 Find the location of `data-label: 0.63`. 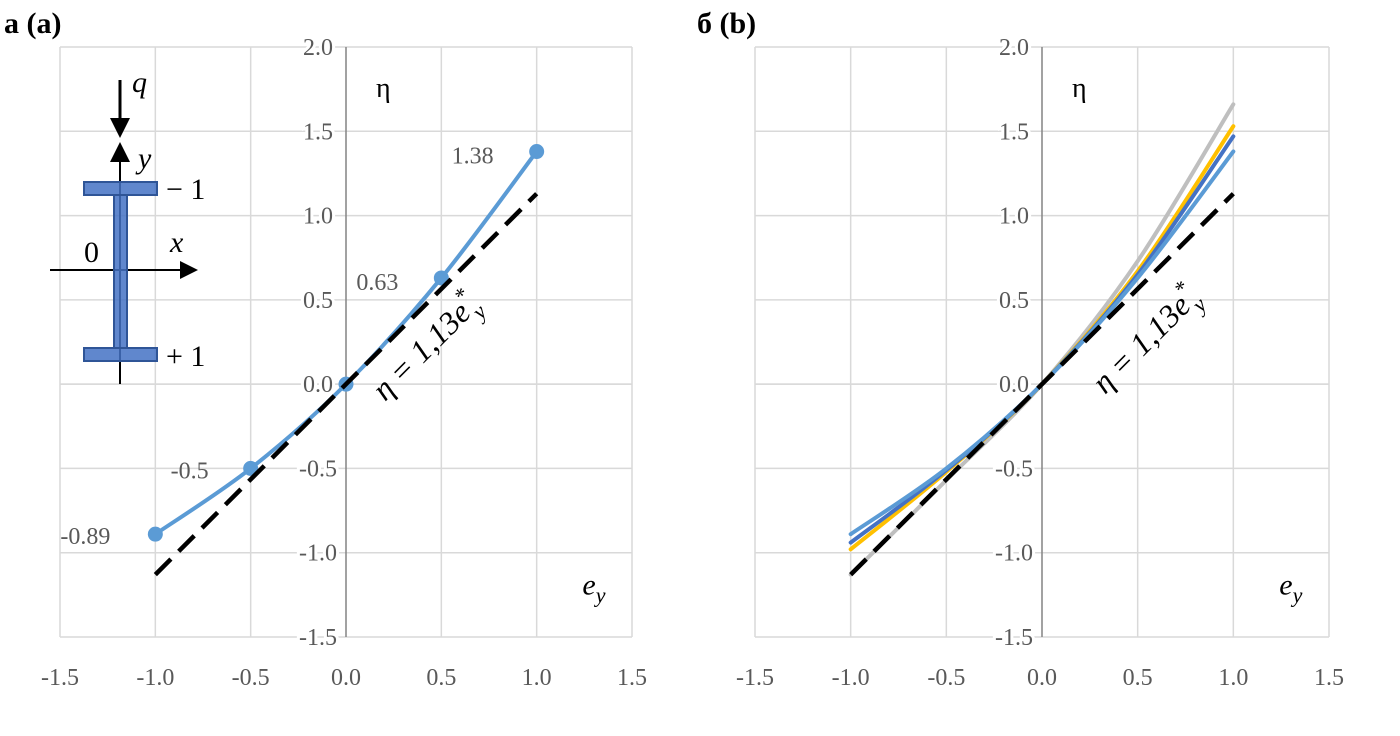

data-label: 0.63 is located at coordinates (377, 283).